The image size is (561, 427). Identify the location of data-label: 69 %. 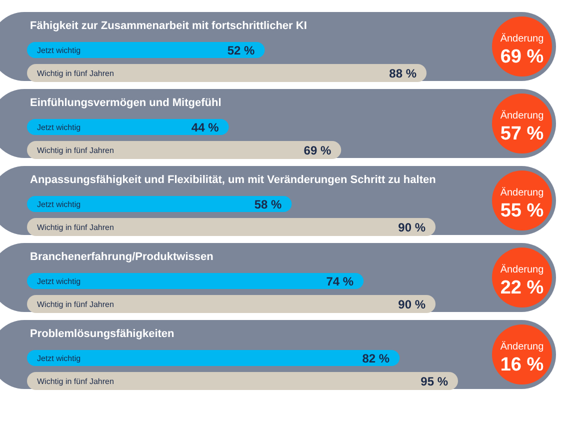
(318, 151).